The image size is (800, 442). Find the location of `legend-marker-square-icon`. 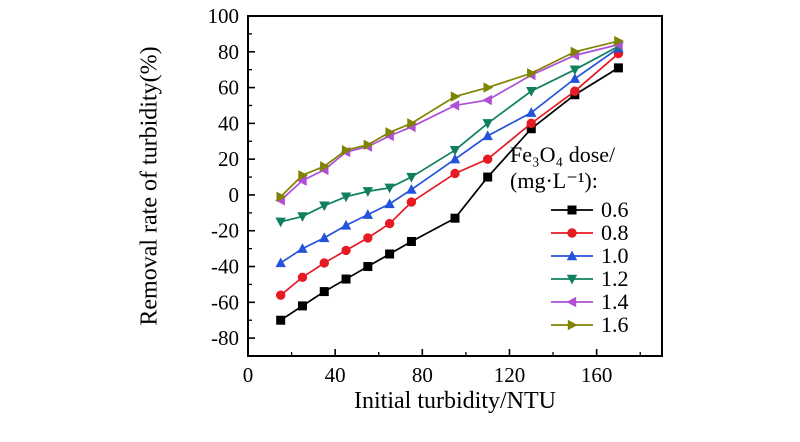

legend-marker-square-icon is located at coordinates (572, 209).